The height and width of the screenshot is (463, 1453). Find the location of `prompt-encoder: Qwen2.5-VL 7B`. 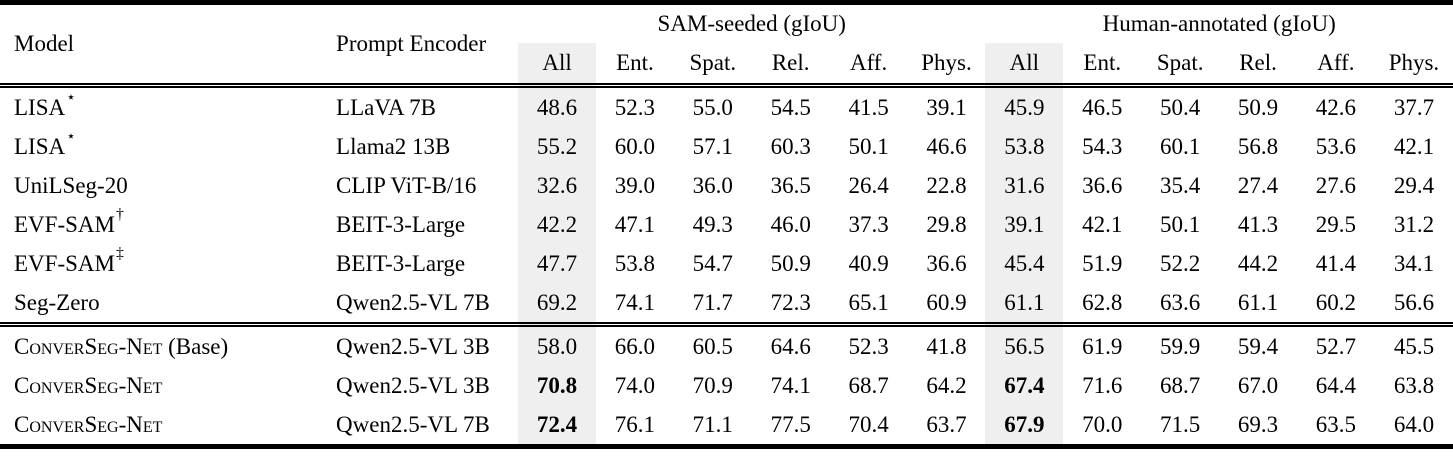

prompt-encoder: Qwen2.5-VL 7B is located at coordinates (420, 305).